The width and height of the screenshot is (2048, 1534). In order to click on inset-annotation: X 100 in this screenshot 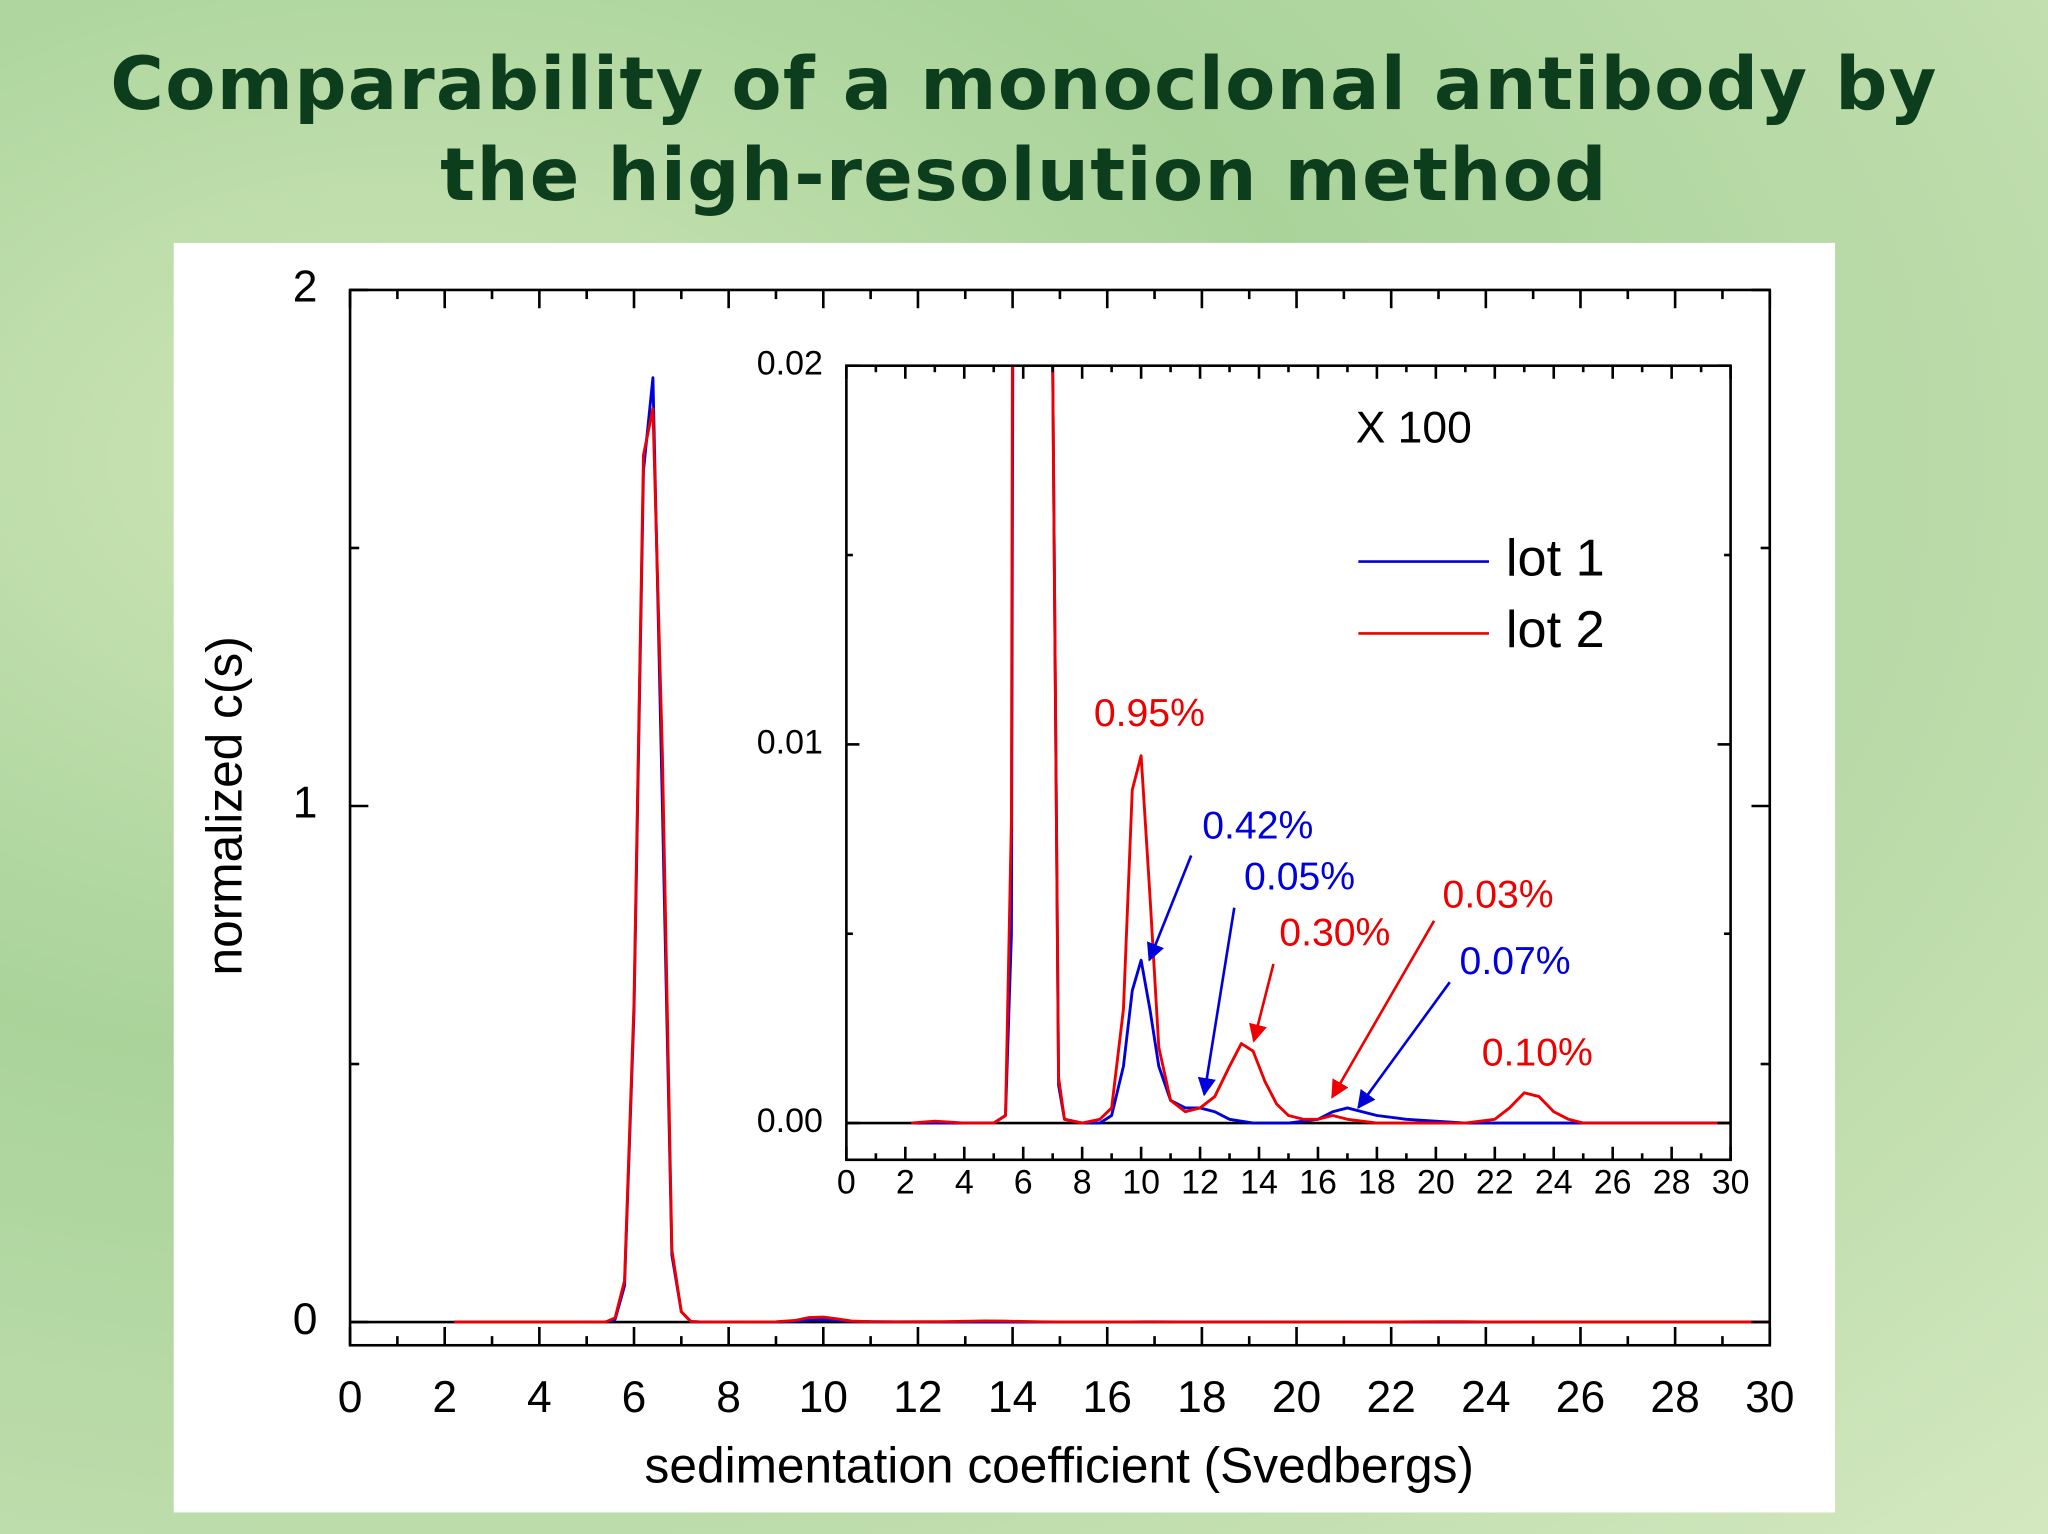, I will do `click(1414, 428)`.